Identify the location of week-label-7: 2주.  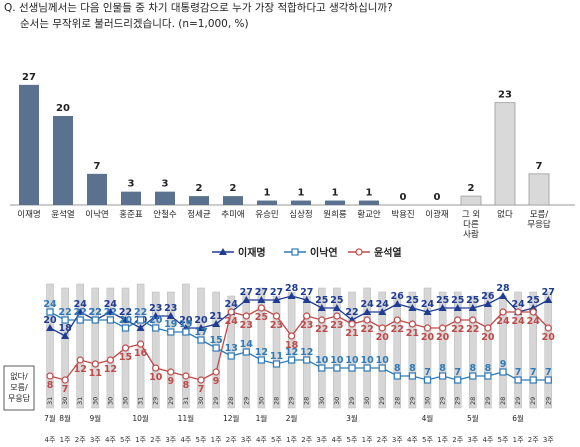
(155, 440).